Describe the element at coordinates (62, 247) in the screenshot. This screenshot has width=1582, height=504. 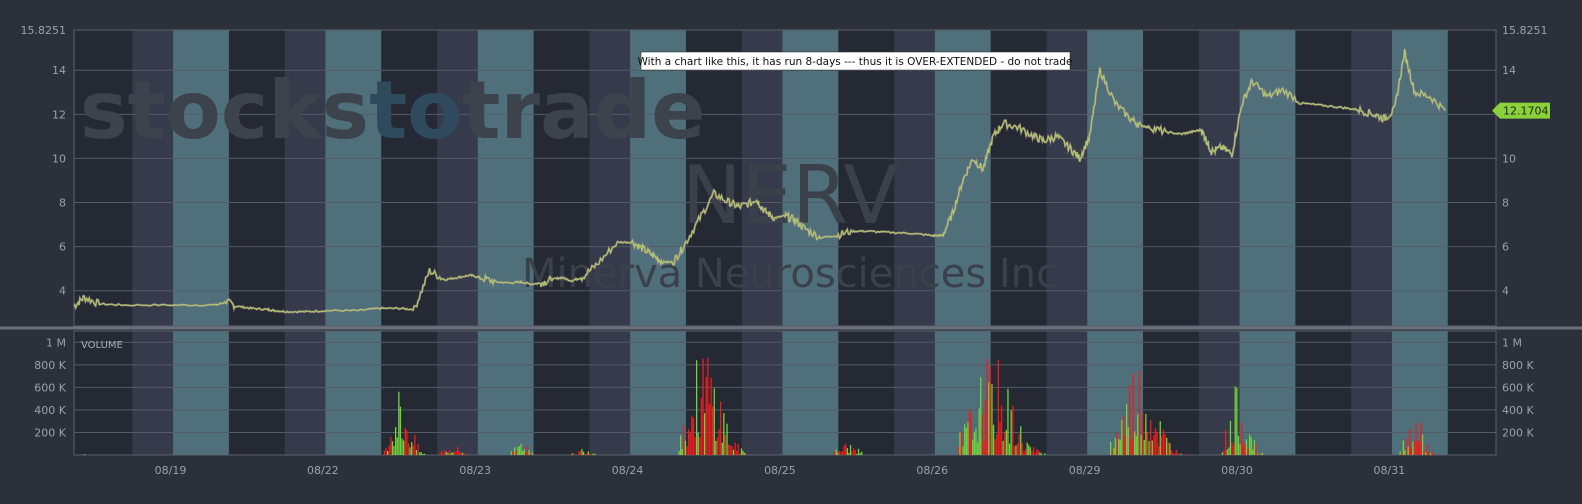
I see `y-tick-left: 6` at that location.